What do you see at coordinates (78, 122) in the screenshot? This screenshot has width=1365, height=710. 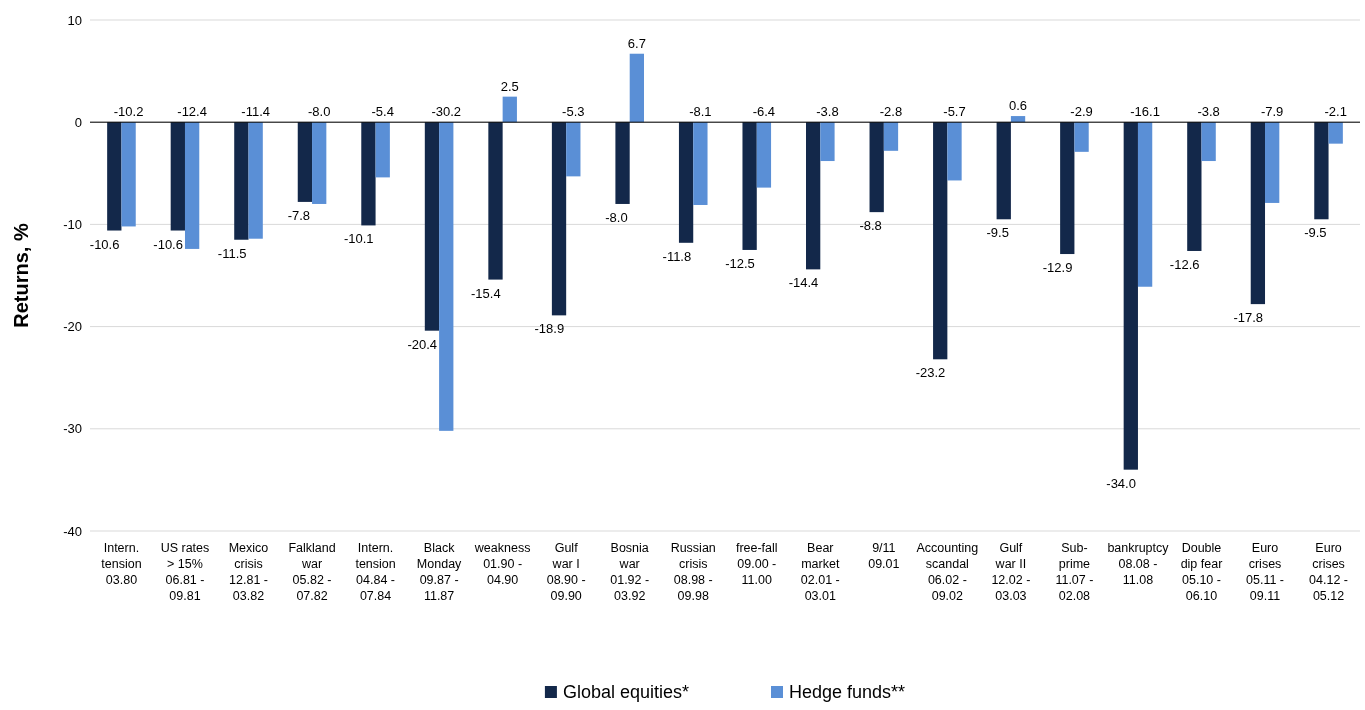 I see `y-tick-label: 0` at bounding box center [78, 122].